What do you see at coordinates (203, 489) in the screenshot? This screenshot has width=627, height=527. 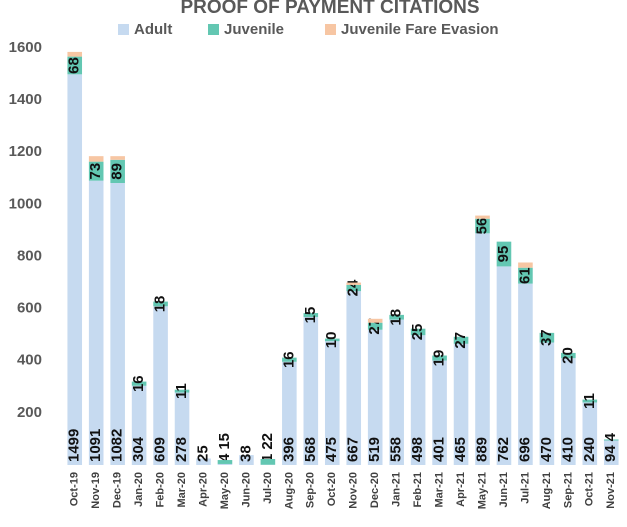 I see `x-tick-label: Apr-20` at bounding box center [203, 489].